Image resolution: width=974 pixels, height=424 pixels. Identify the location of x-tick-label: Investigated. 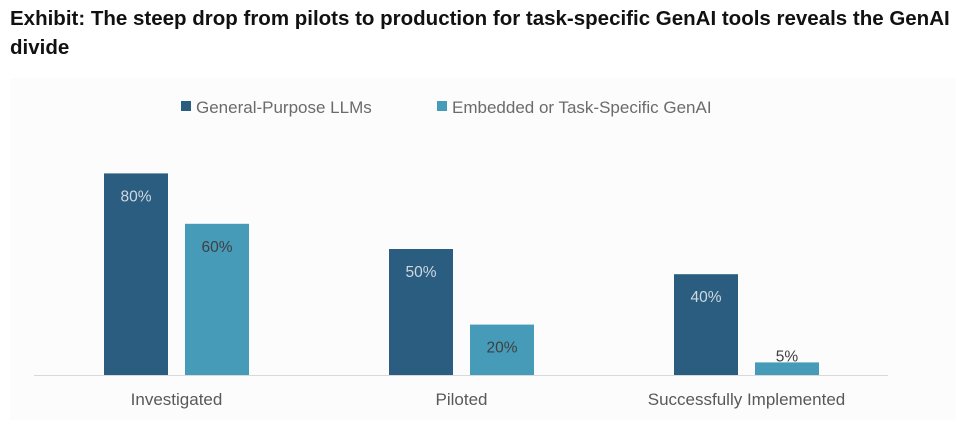
(177, 399).